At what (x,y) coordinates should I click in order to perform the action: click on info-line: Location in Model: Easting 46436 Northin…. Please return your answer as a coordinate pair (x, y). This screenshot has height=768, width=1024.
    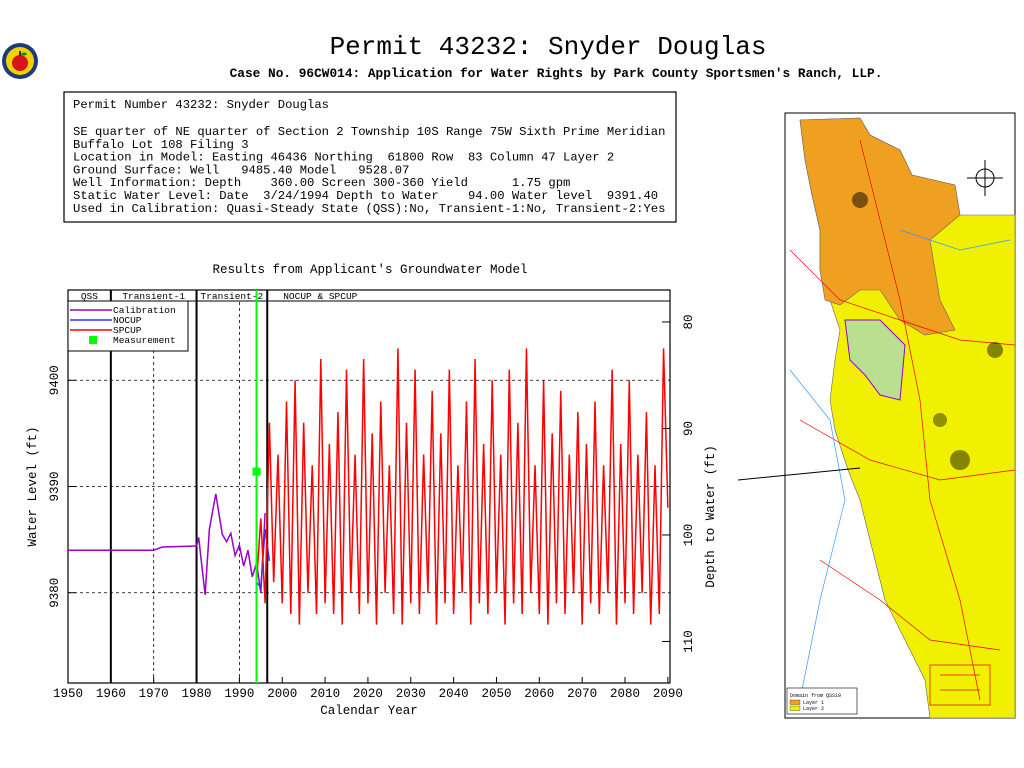
    Looking at the image, I should click on (343, 158).